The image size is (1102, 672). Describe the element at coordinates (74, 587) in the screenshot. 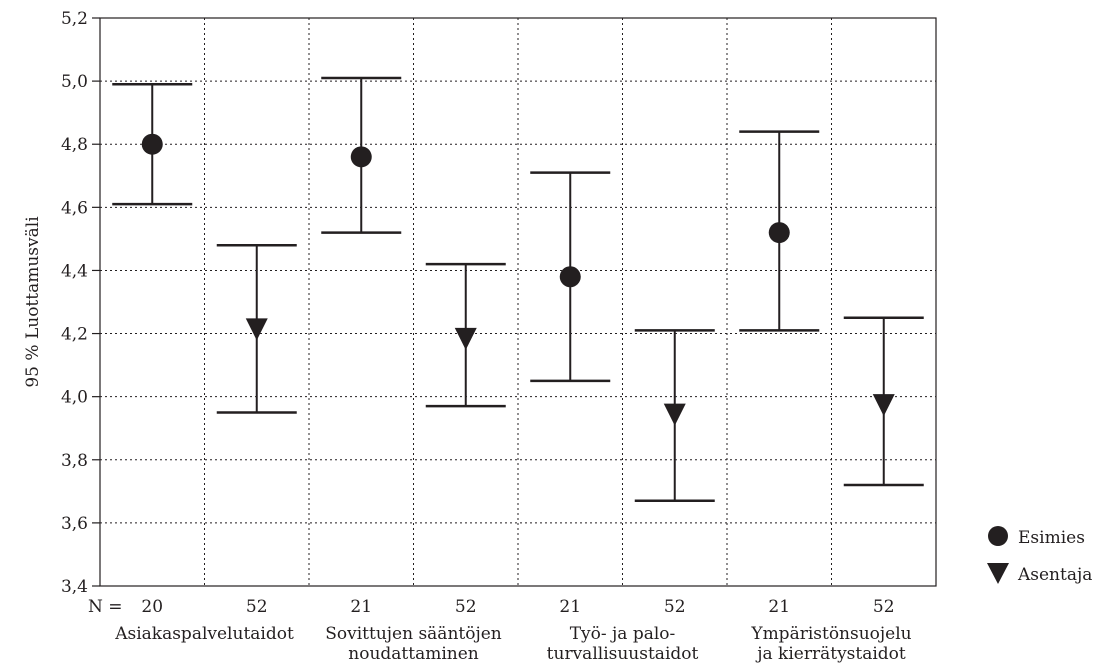

I see `y-tick-label: 3,4` at that location.